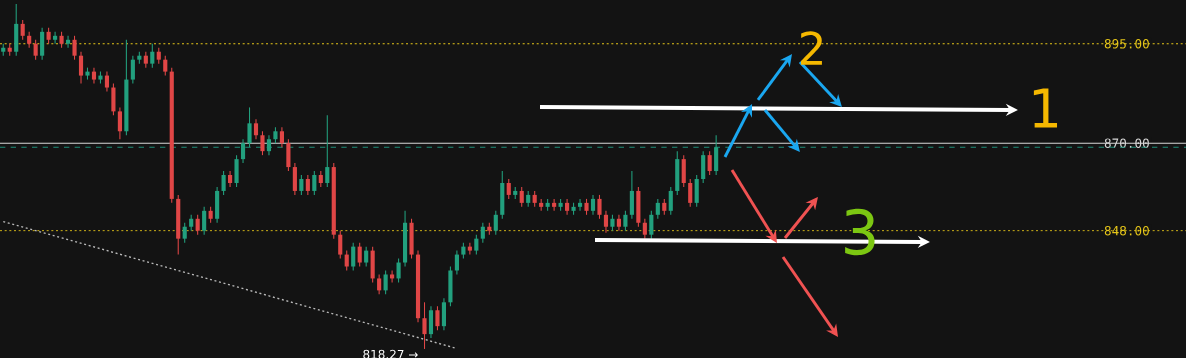 This screenshot has width=1186, height=358. What do you see at coordinates (1126, 230) in the screenshot?
I see `y-tick-label: 848.00` at bounding box center [1126, 230].